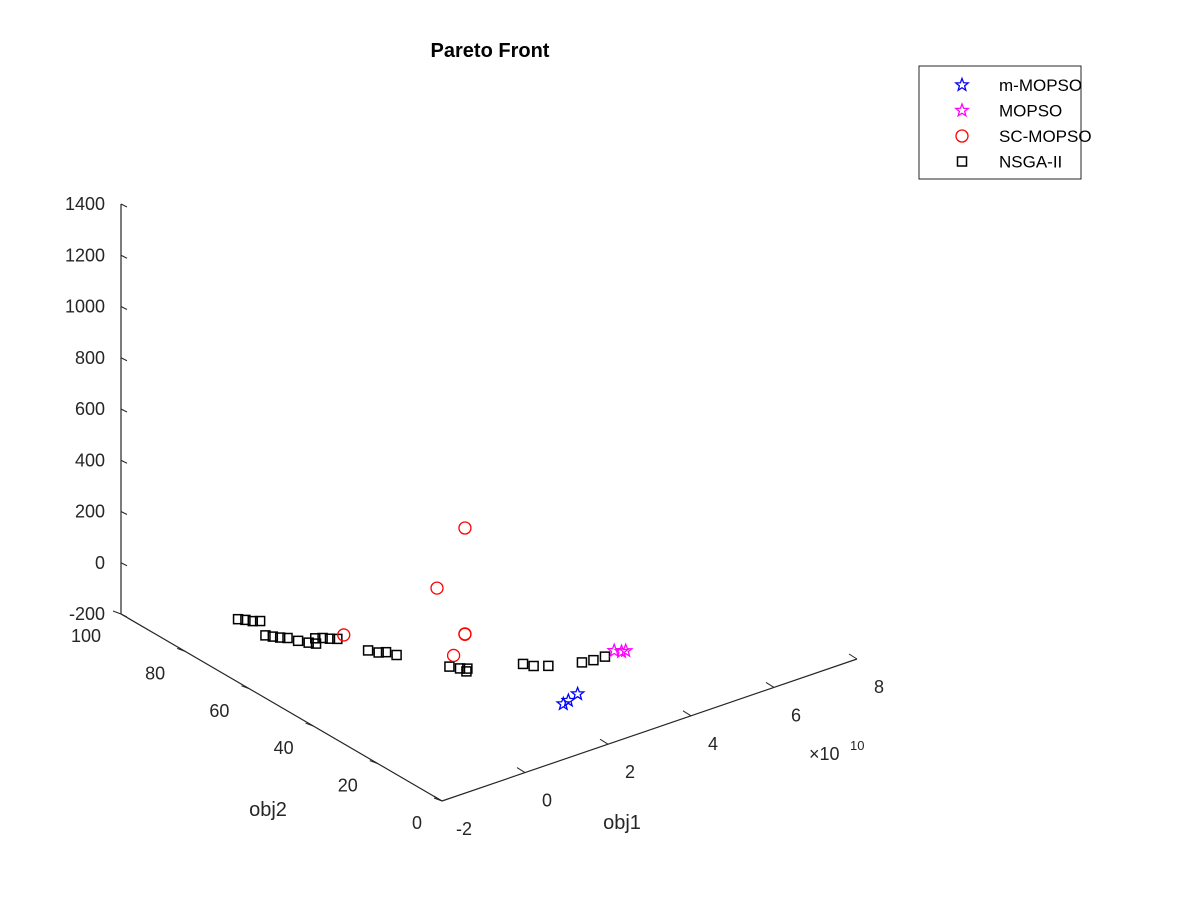  I want to click on legend-items: m-MOPSO MOPSO SC-MOPSO NSGA-II, so click(1023, 124).